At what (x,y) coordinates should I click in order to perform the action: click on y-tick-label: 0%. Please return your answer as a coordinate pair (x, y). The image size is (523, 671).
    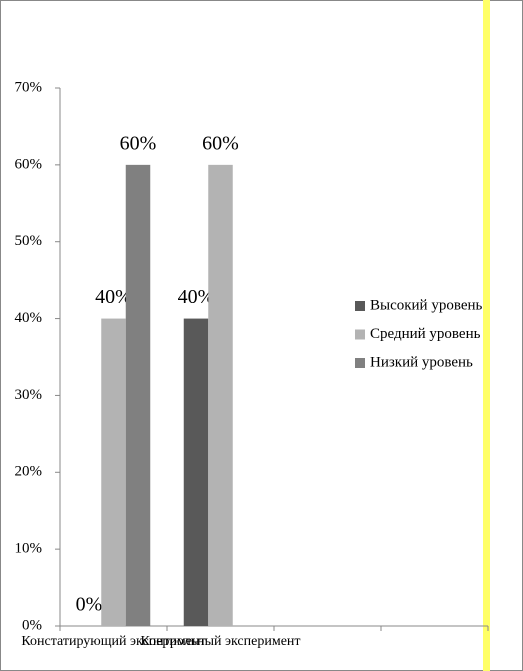
    Looking at the image, I should click on (32, 625).